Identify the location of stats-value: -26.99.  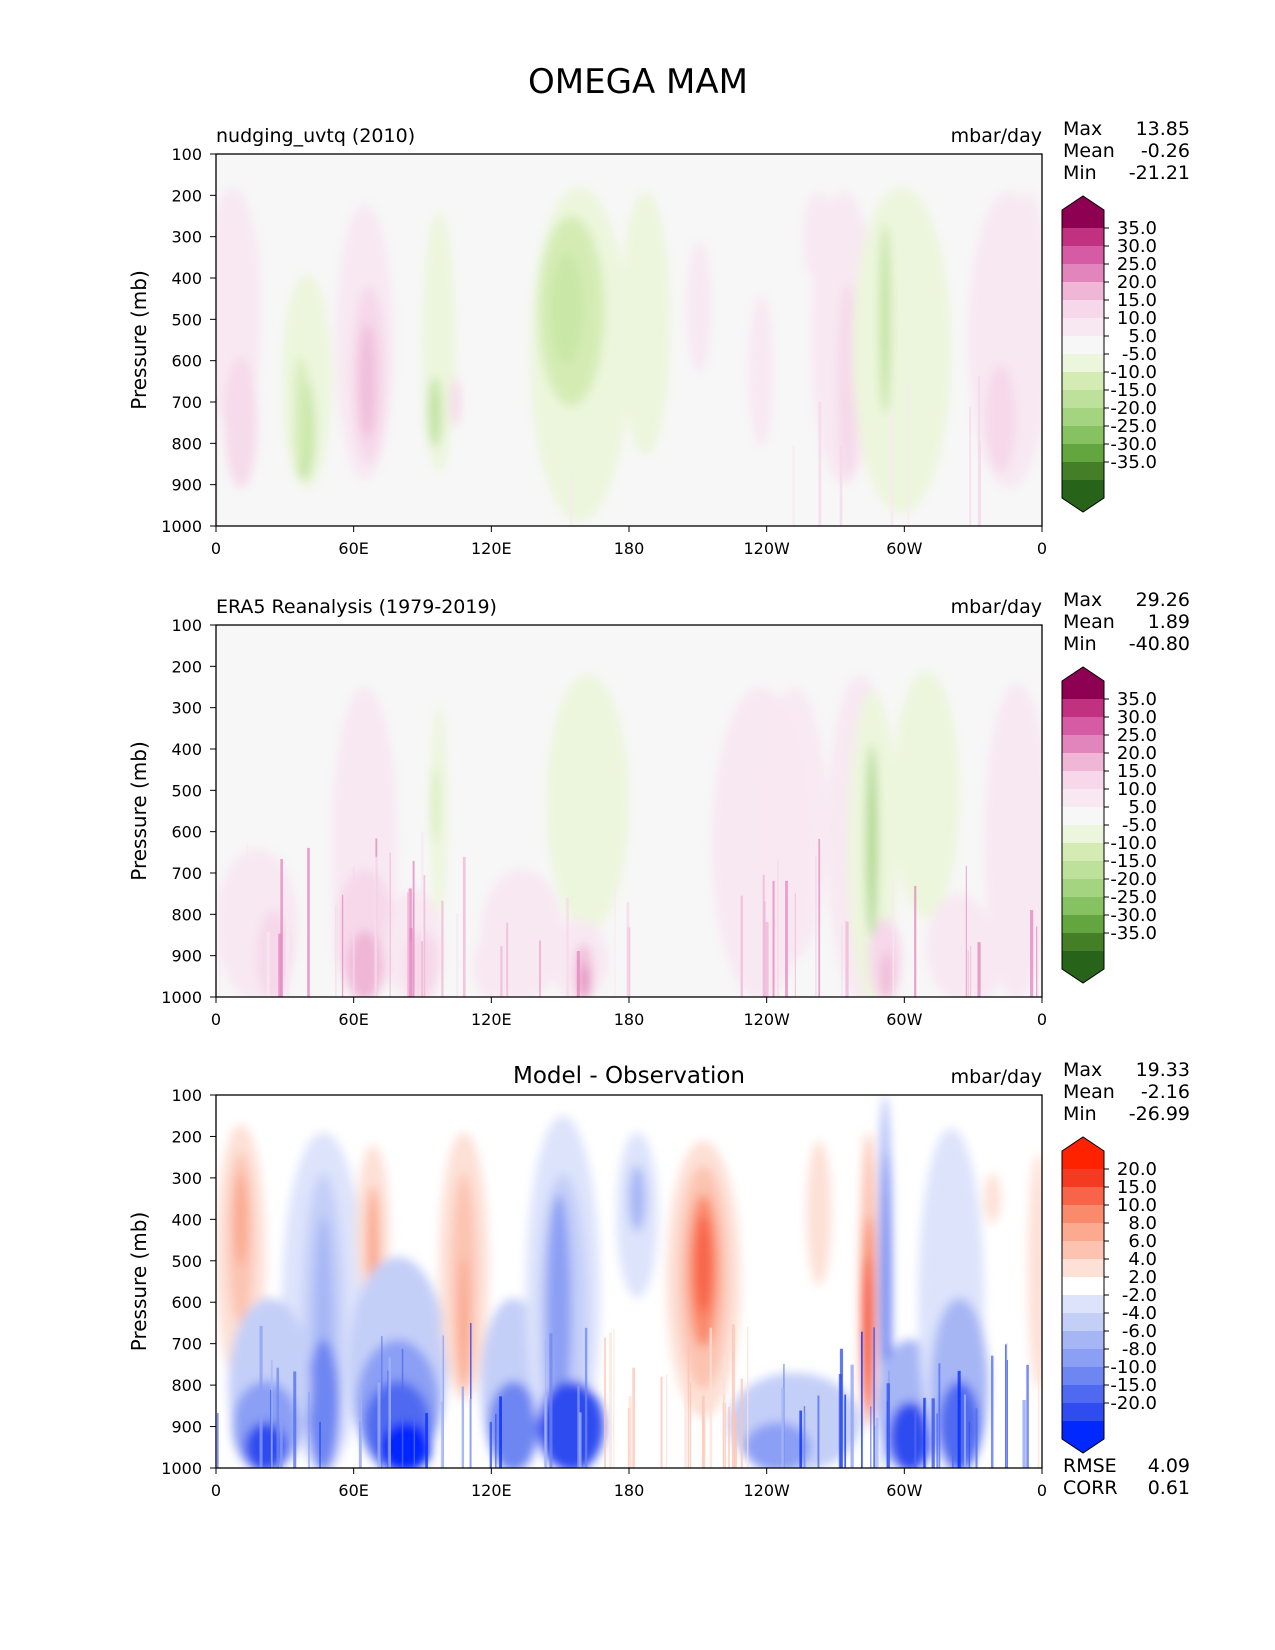
(1159, 1114).